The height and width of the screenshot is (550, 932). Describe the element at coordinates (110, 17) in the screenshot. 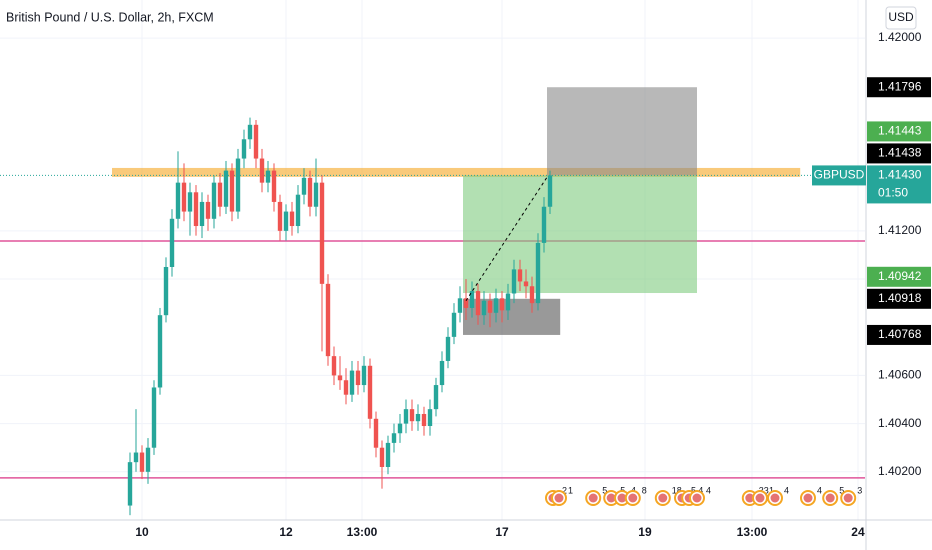

I see `chart-title: British Pound / U.S. Dollar, 2h, FXCM` at that location.